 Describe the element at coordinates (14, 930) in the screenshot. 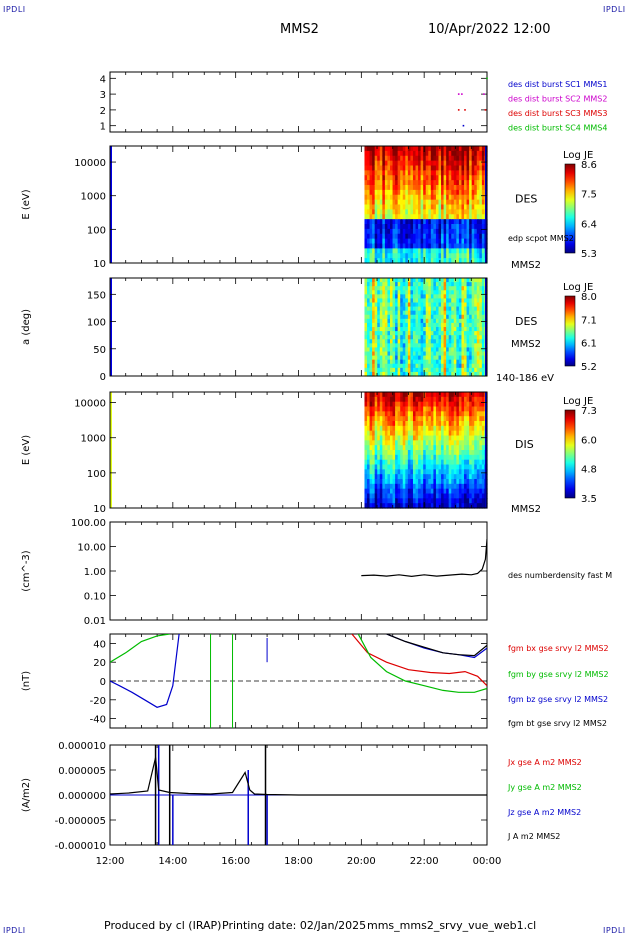

I see `corner-label-bl: IPDLI` at that location.